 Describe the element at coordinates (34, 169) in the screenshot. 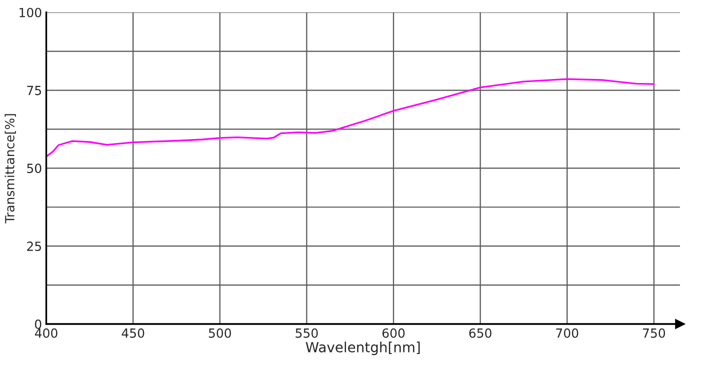

I see `y-tick-label: 50` at that location.